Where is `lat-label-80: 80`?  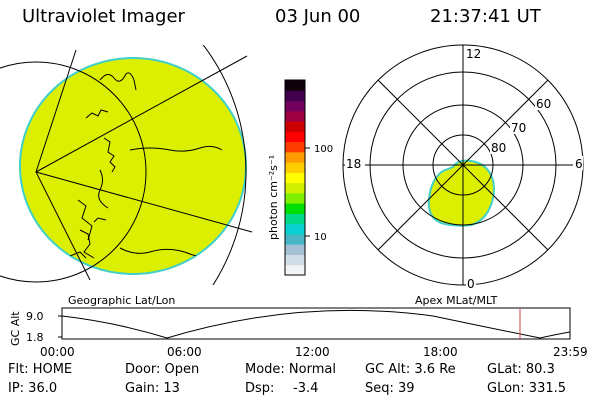 lat-label-80: 80 is located at coordinates (498, 148).